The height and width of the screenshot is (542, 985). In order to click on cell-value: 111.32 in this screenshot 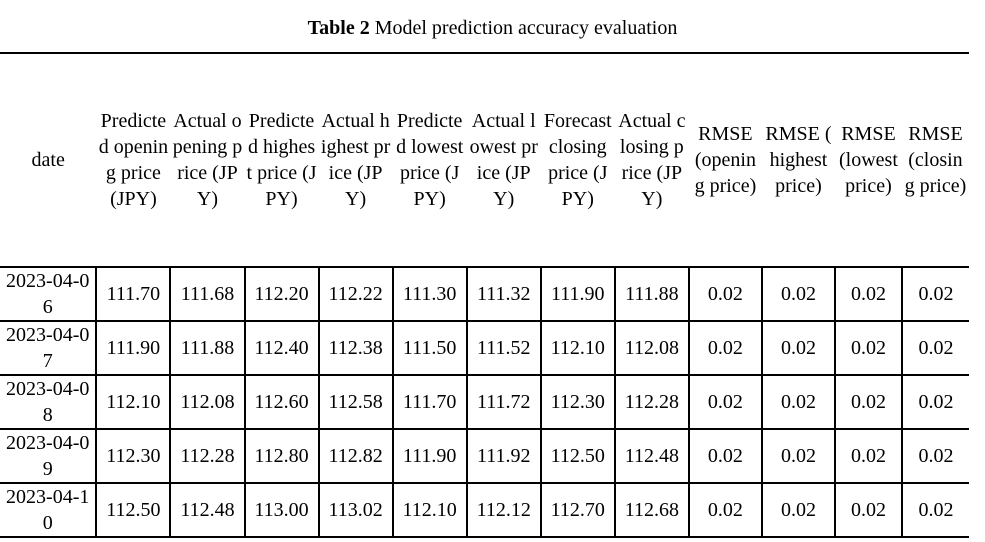, I will do `click(503, 293)`.